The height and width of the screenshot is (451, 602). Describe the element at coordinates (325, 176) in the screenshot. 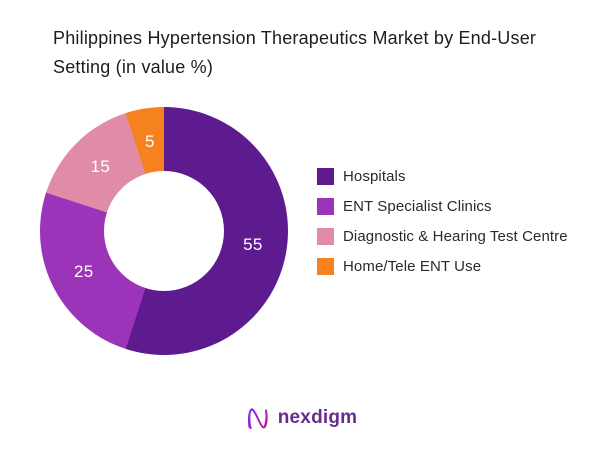

I see `legend-swatch-hospitals` at that location.